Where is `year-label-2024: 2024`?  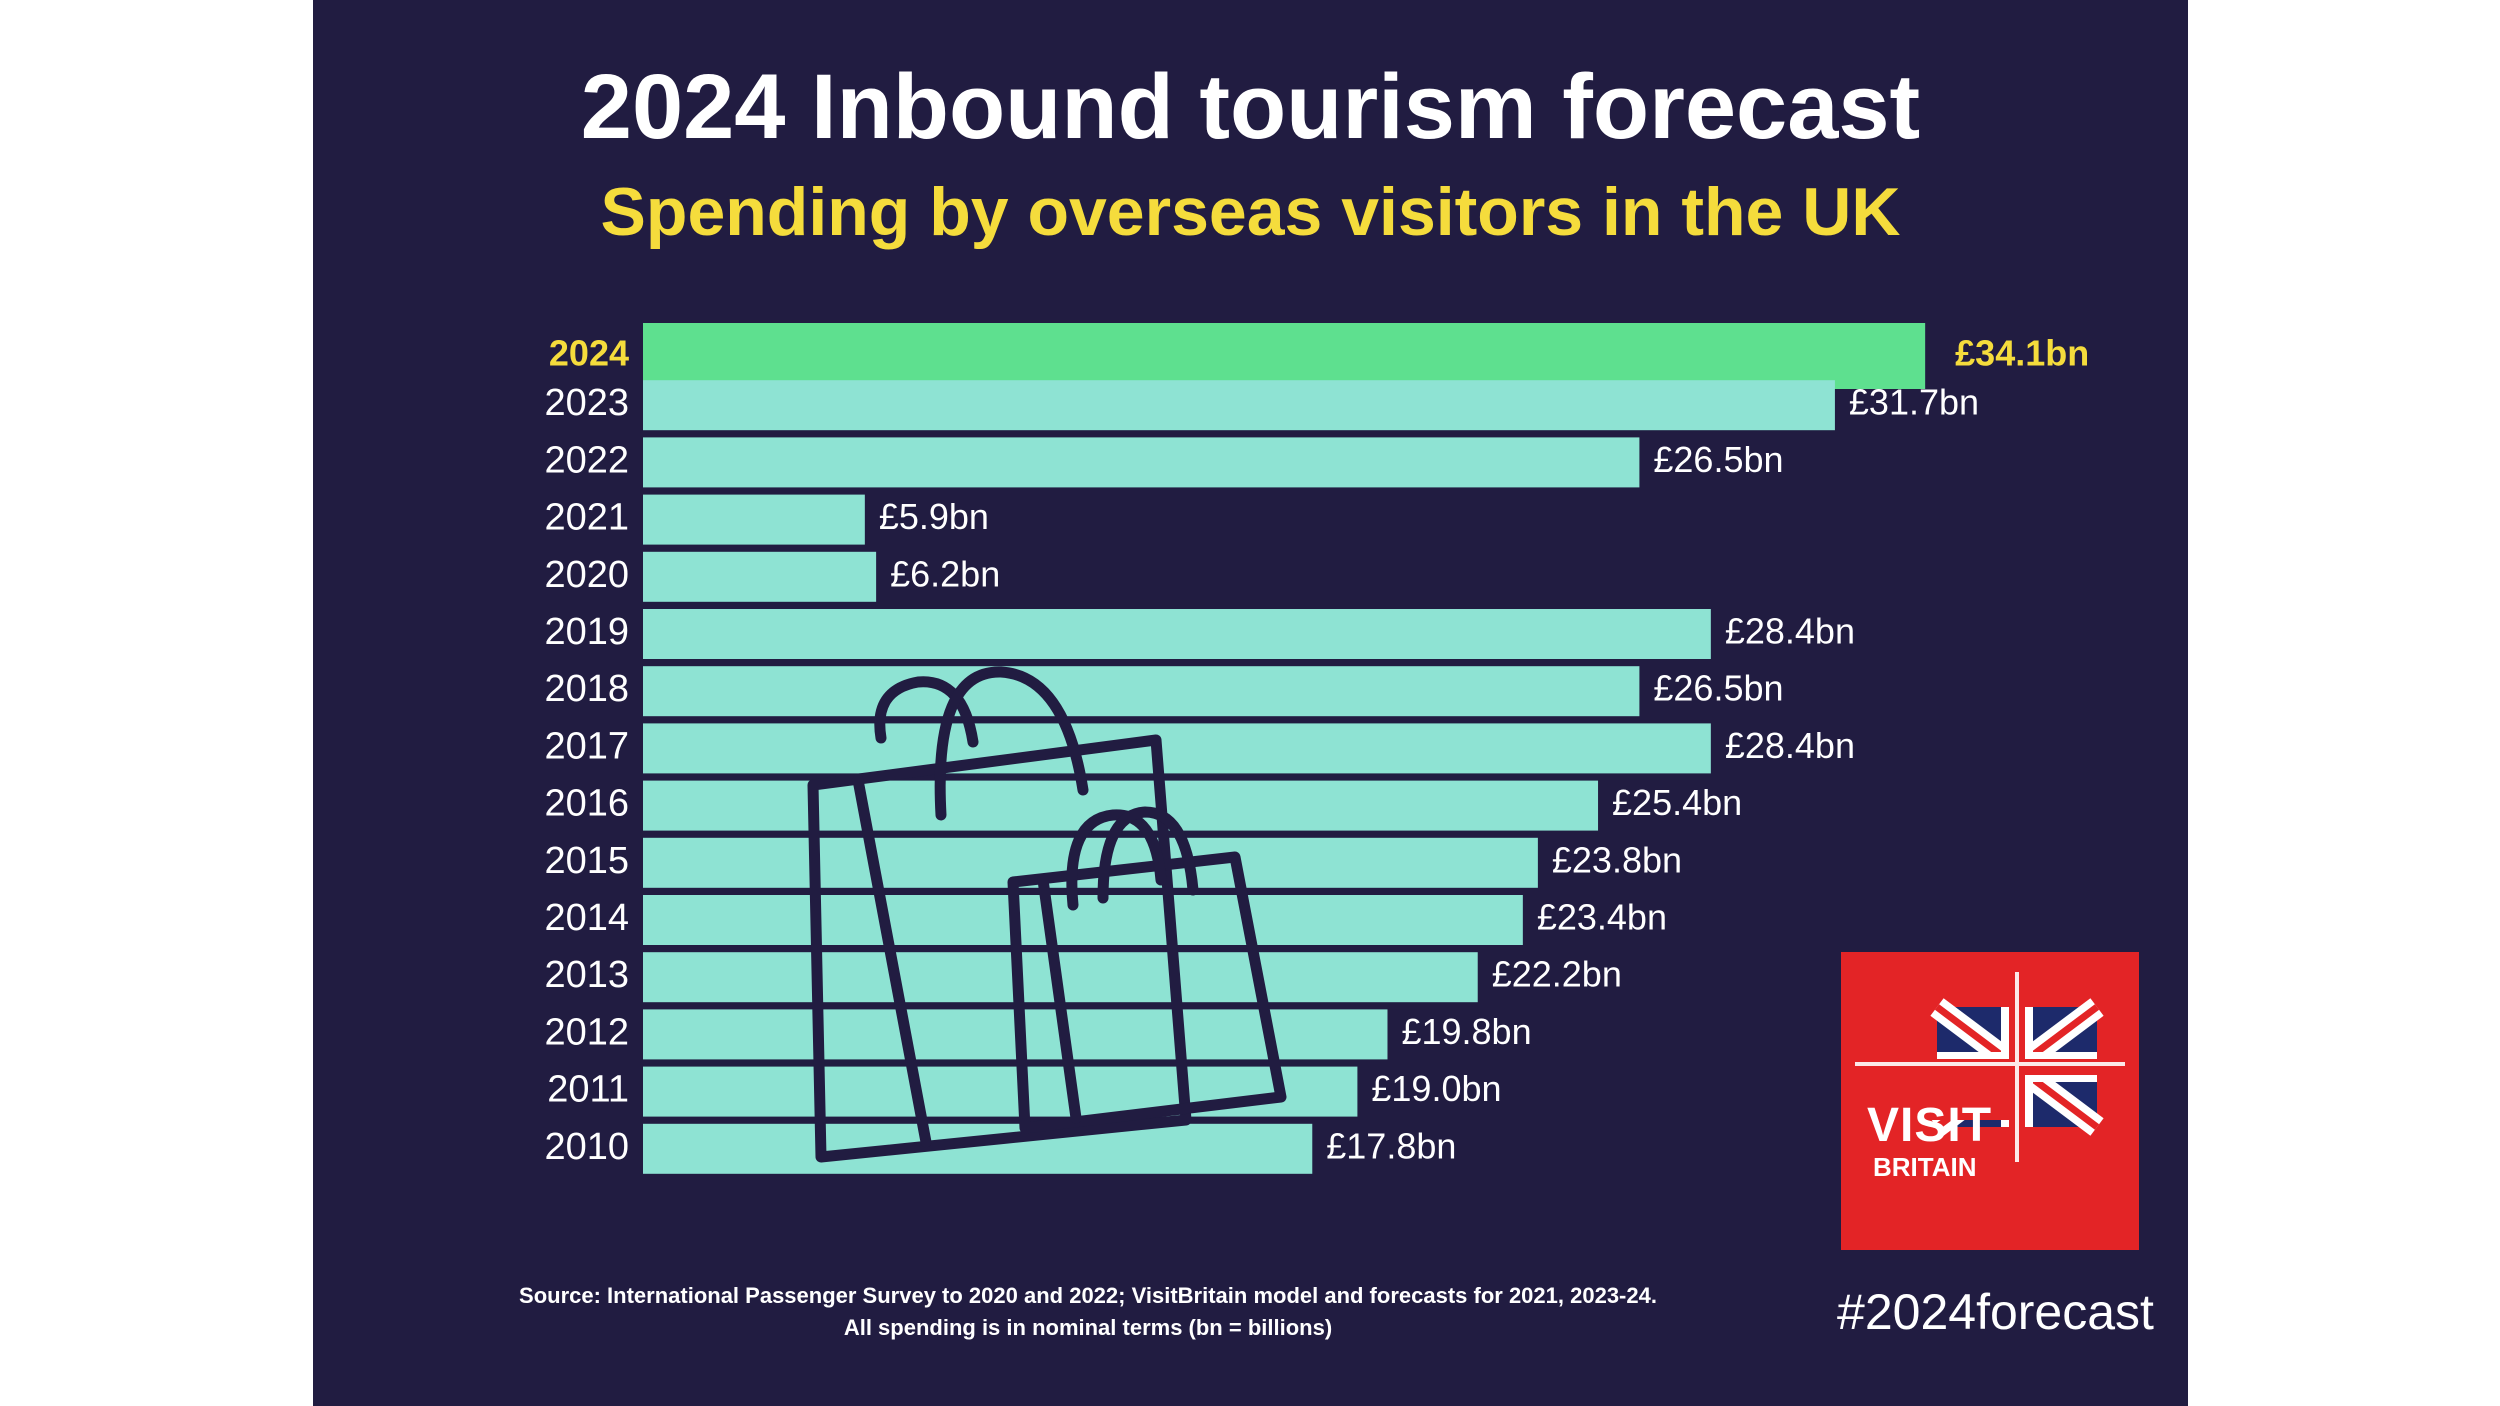 year-label-2024: 2024 is located at coordinates (589, 353).